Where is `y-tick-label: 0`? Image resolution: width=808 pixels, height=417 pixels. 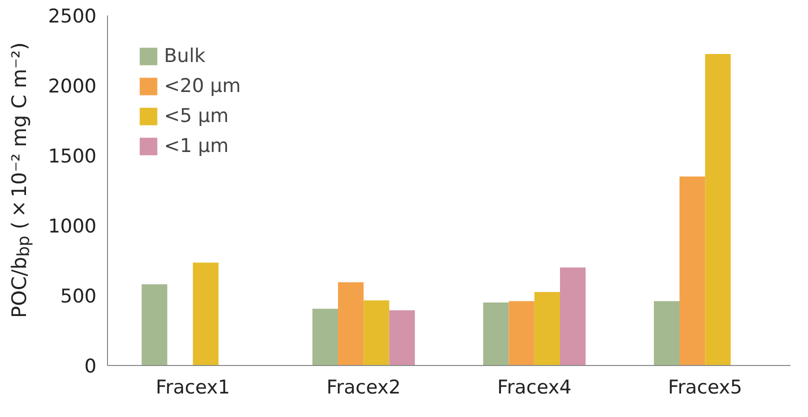
y-tick-label: 0 is located at coordinates (90, 367).